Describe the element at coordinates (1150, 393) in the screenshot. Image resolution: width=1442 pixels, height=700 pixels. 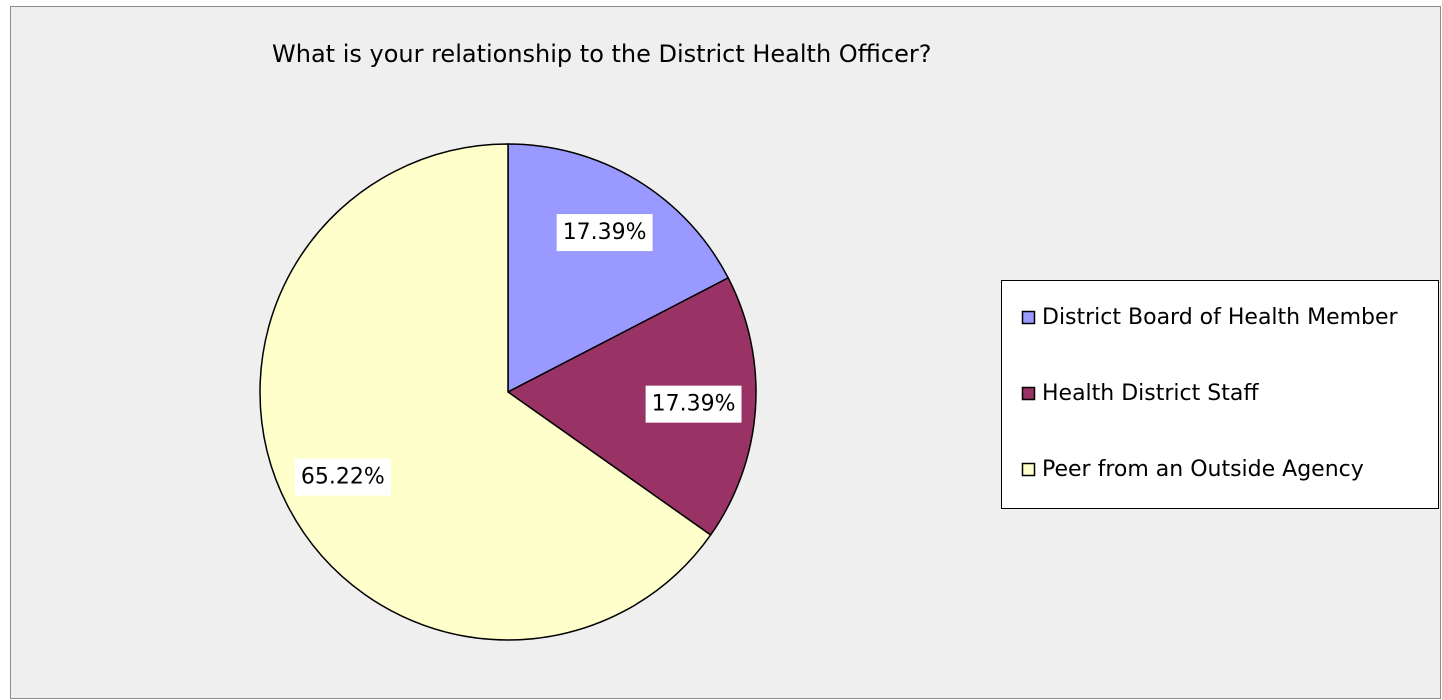
I see `legend-label: Health District Staff` at that location.